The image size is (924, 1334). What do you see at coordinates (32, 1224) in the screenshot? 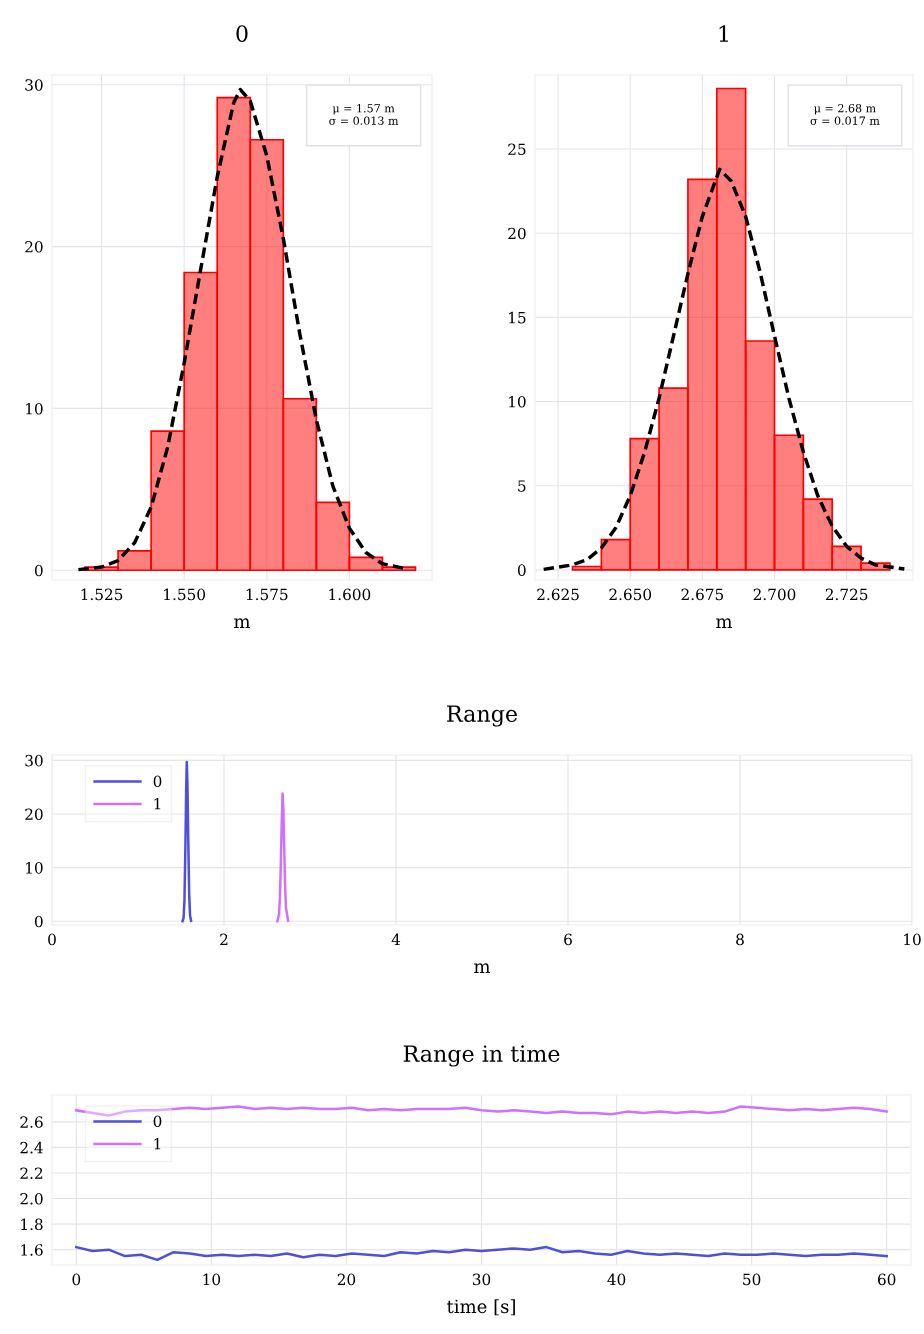
I see `y-tick-label: 1.8` at bounding box center [32, 1224].